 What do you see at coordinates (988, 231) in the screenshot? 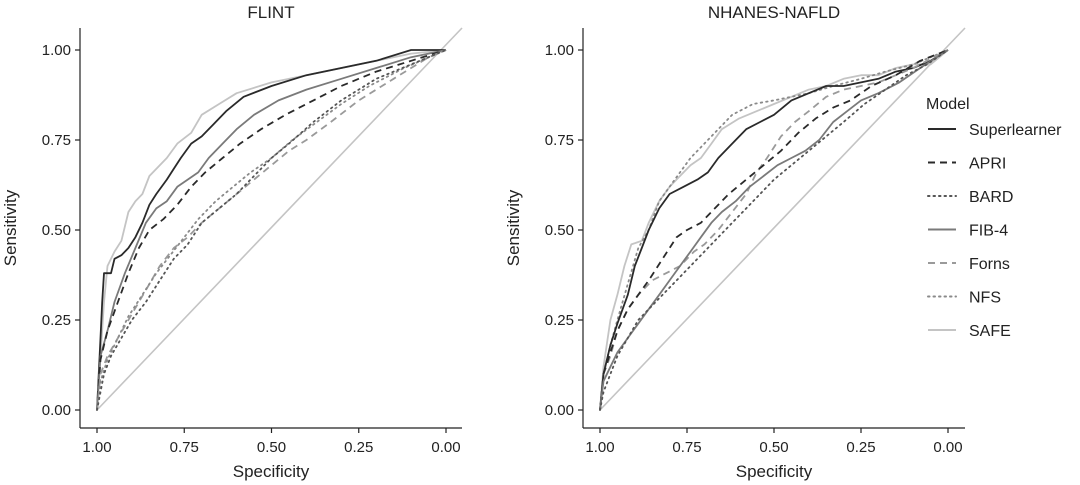
I see `legend-label: FIB-4` at bounding box center [988, 231].